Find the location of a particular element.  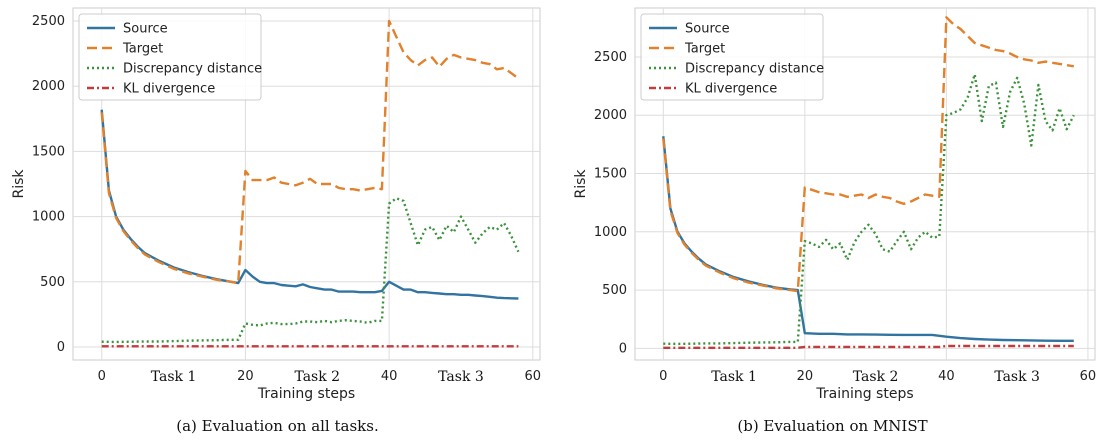

series-line-kl-divergence is located at coordinates (868, 346).